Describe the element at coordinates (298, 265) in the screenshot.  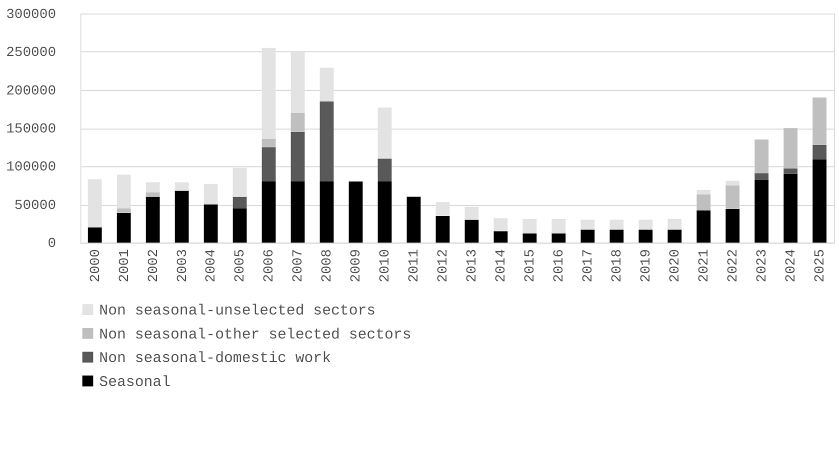
I see `x-tick-label: 2007` at that location.